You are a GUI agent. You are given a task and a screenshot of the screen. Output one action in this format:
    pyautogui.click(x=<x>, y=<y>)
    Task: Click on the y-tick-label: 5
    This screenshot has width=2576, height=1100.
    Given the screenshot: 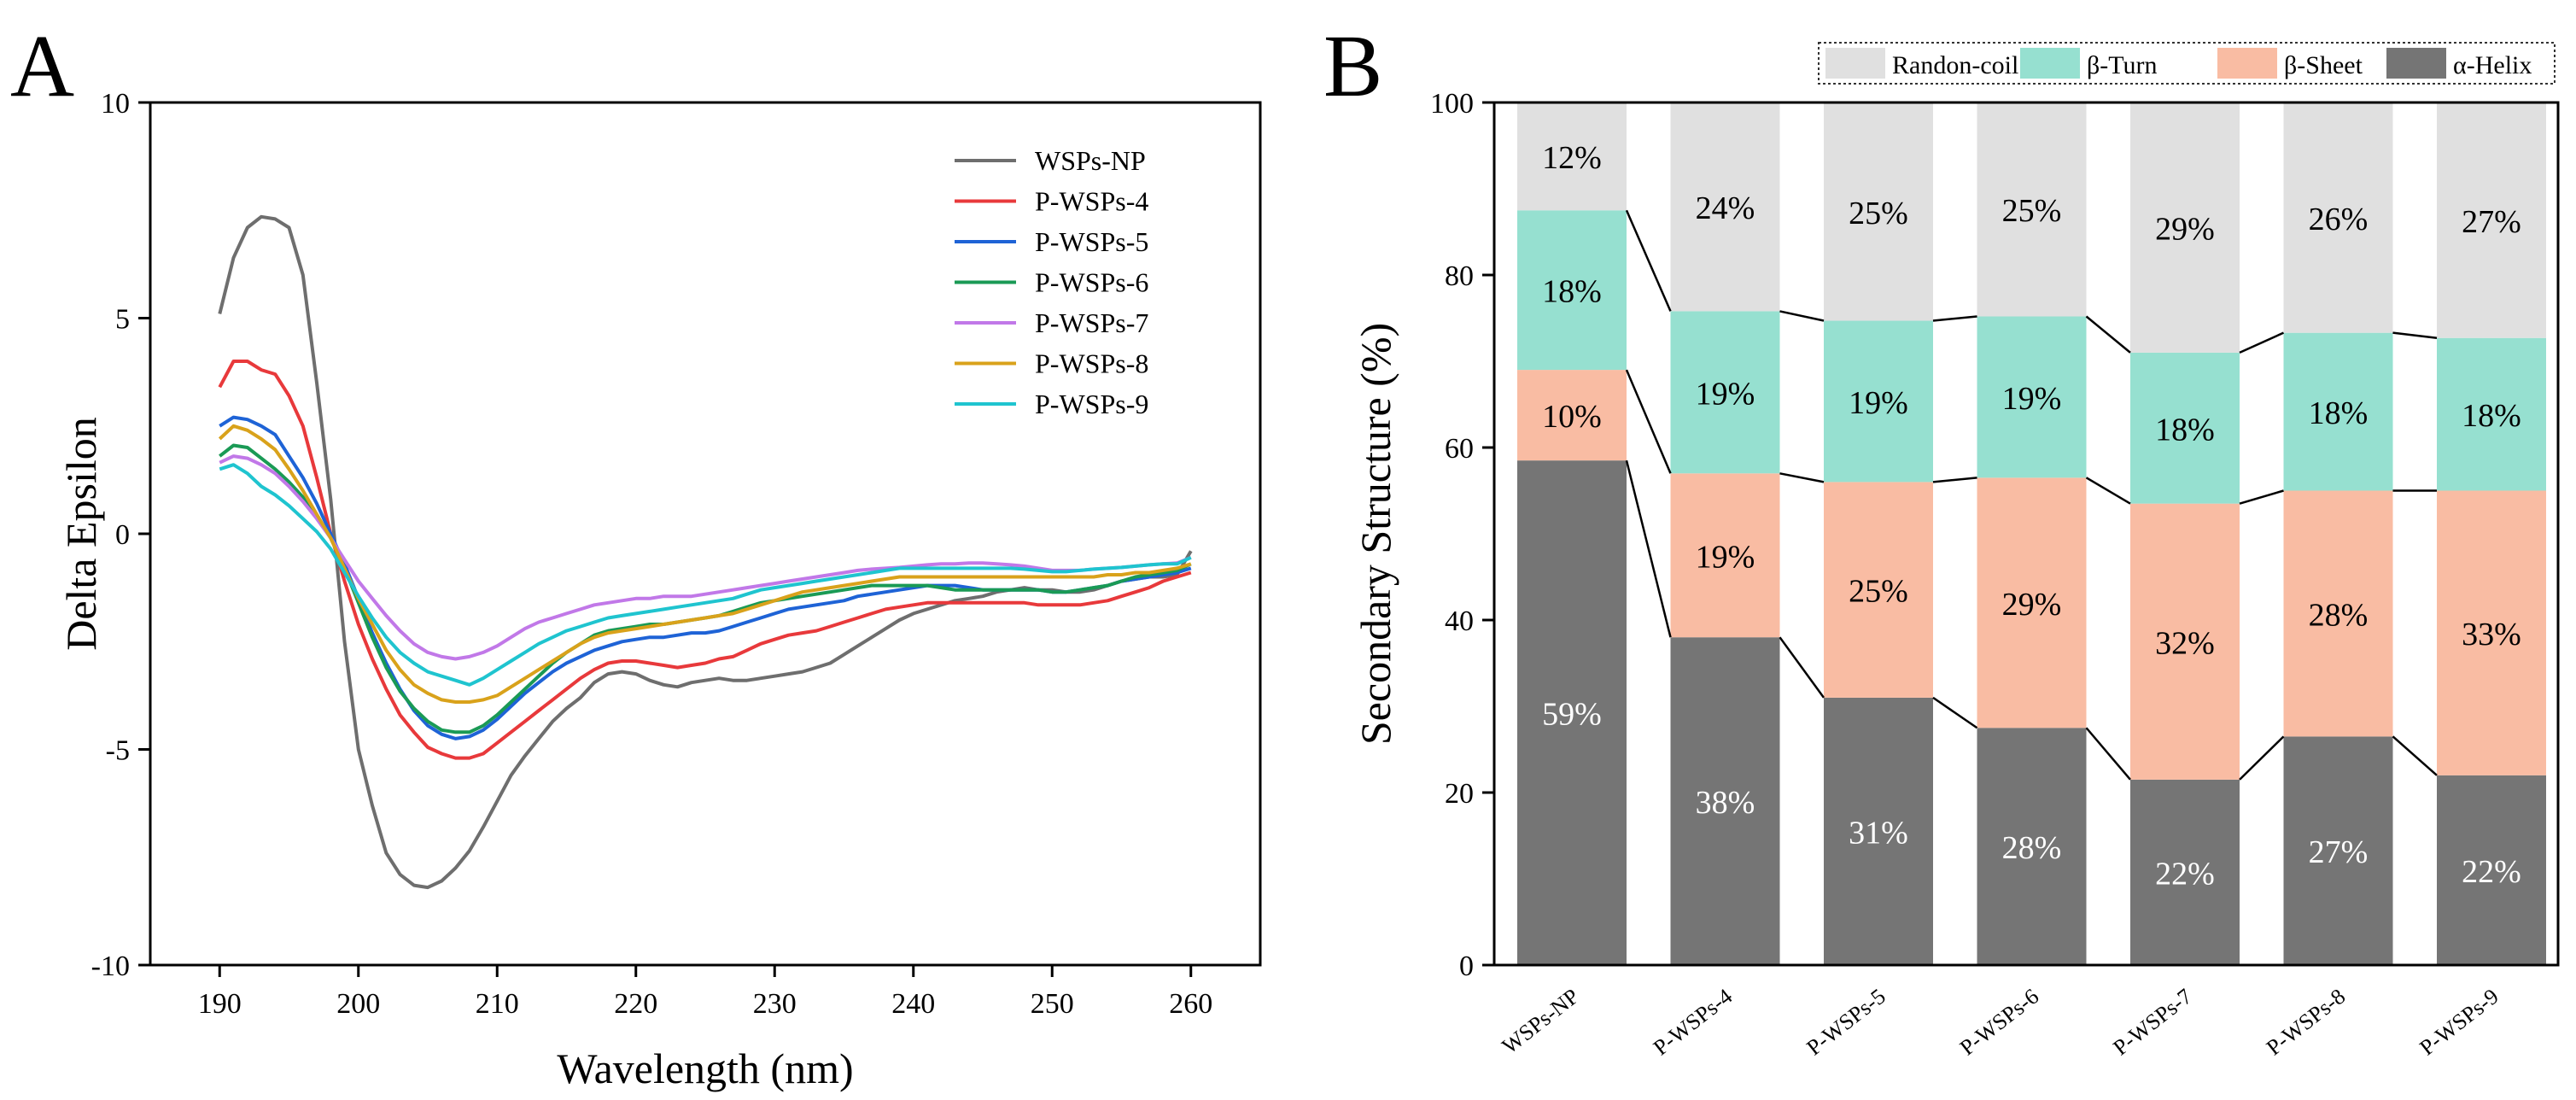 What is the action you would take?
    pyautogui.click(x=122, y=320)
    